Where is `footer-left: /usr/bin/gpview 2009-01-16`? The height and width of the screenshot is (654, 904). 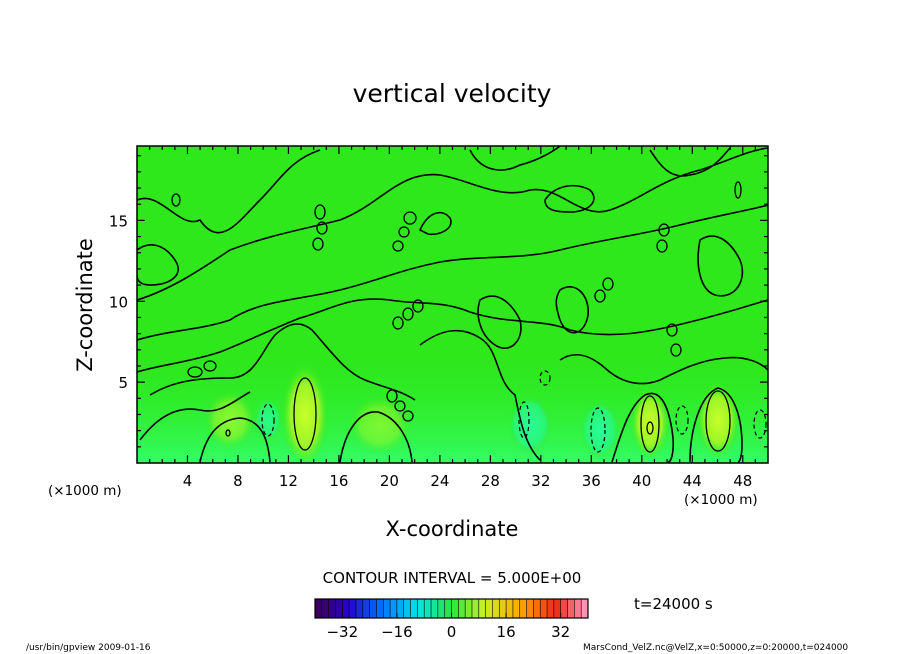
footer-left: /usr/bin/gpview 2009-01-16 is located at coordinates (88, 648).